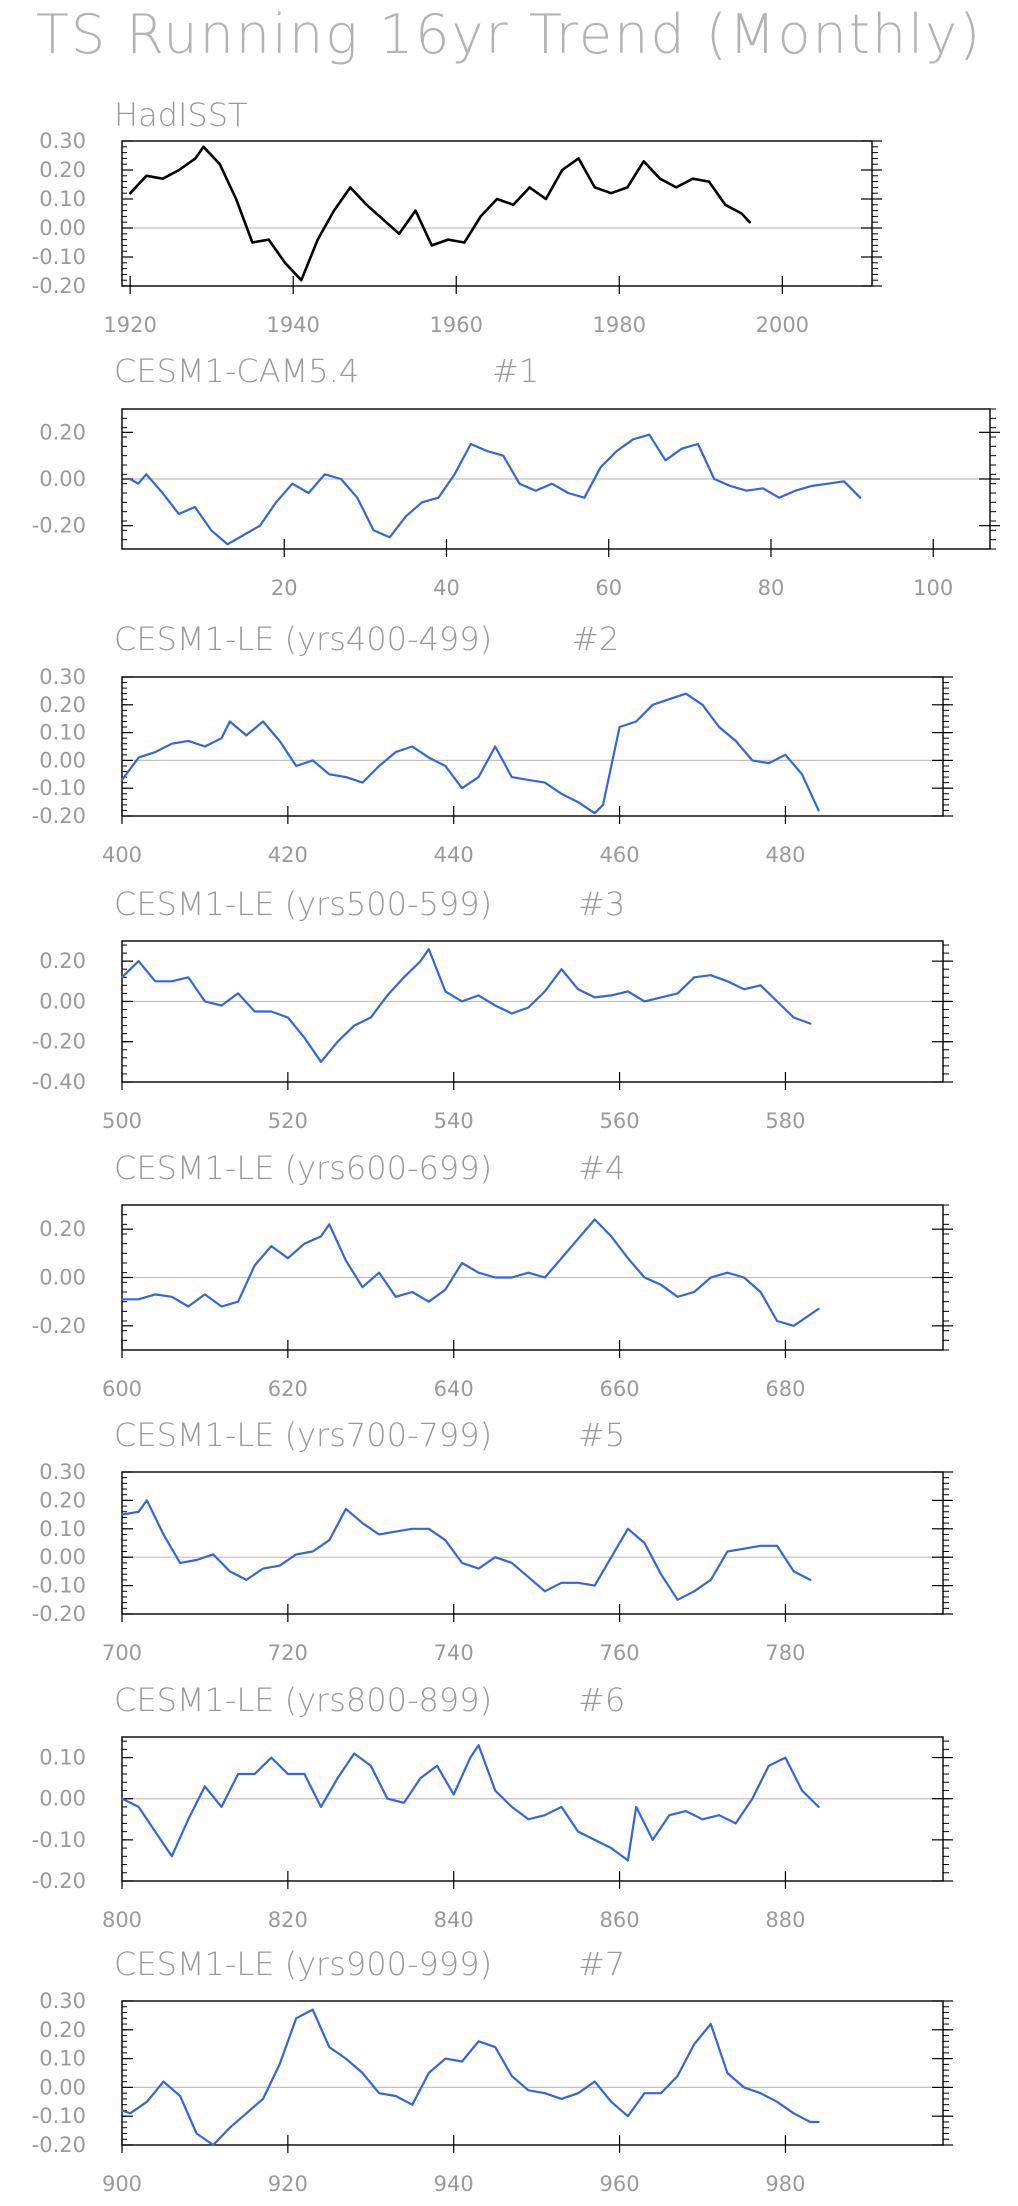 The height and width of the screenshot is (2206, 1018). What do you see at coordinates (59, 1082) in the screenshot?
I see `y-tick-label: -0.40` at bounding box center [59, 1082].